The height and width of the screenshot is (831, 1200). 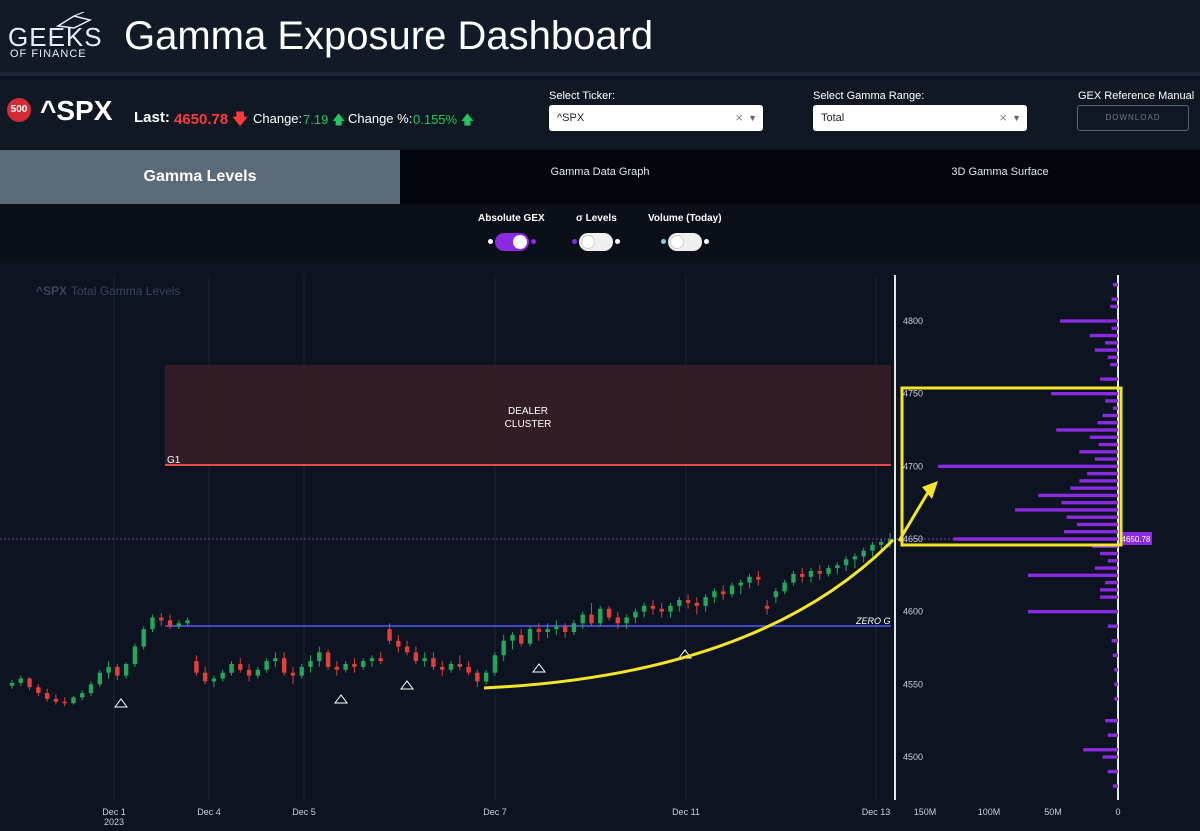 What do you see at coordinates (596, 242) in the screenshot?
I see `sigma-levels-toggle` at bounding box center [596, 242].